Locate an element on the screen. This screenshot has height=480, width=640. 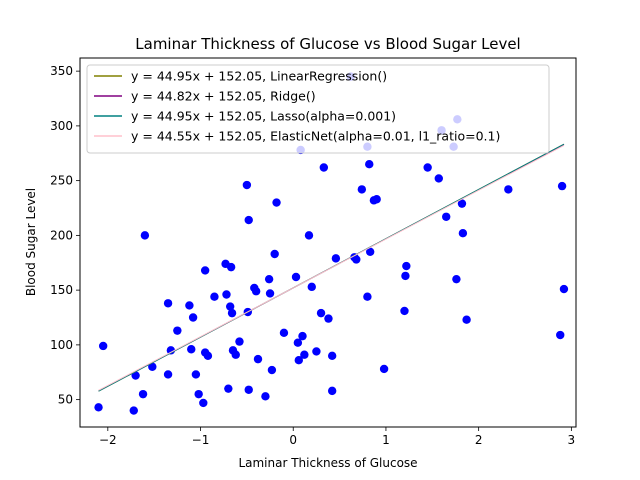
x-tick-label: 1 is located at coordinates (386, 440).